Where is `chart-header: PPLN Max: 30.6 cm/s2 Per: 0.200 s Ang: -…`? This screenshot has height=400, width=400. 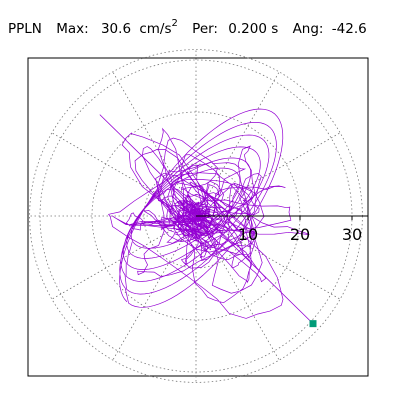
chart-header: PPLN Max: 30.6 cm/s2 Per: 0.200 s Ang: -… is located at coordinates (187, 27).